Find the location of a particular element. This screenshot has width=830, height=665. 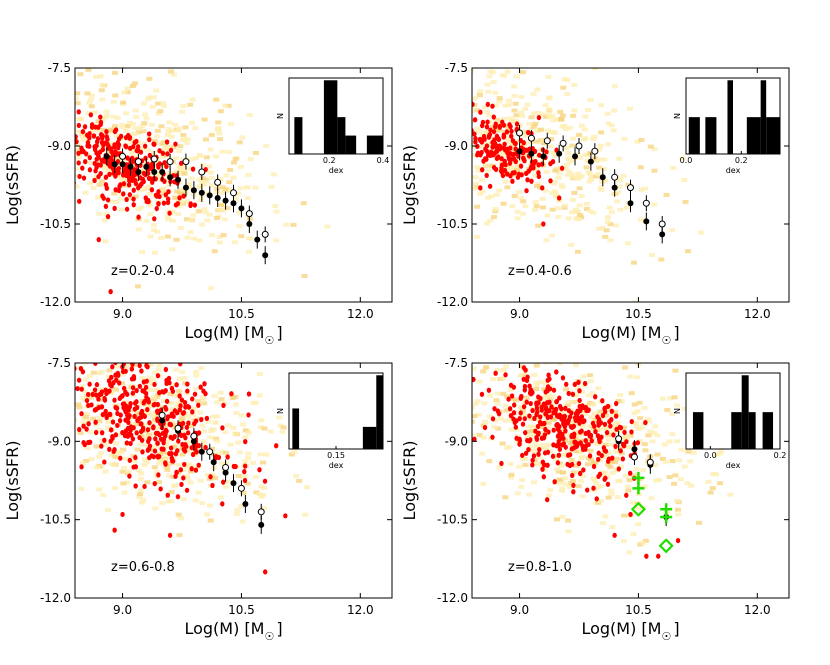

binned-open-point is located at coordinates (226, 467).